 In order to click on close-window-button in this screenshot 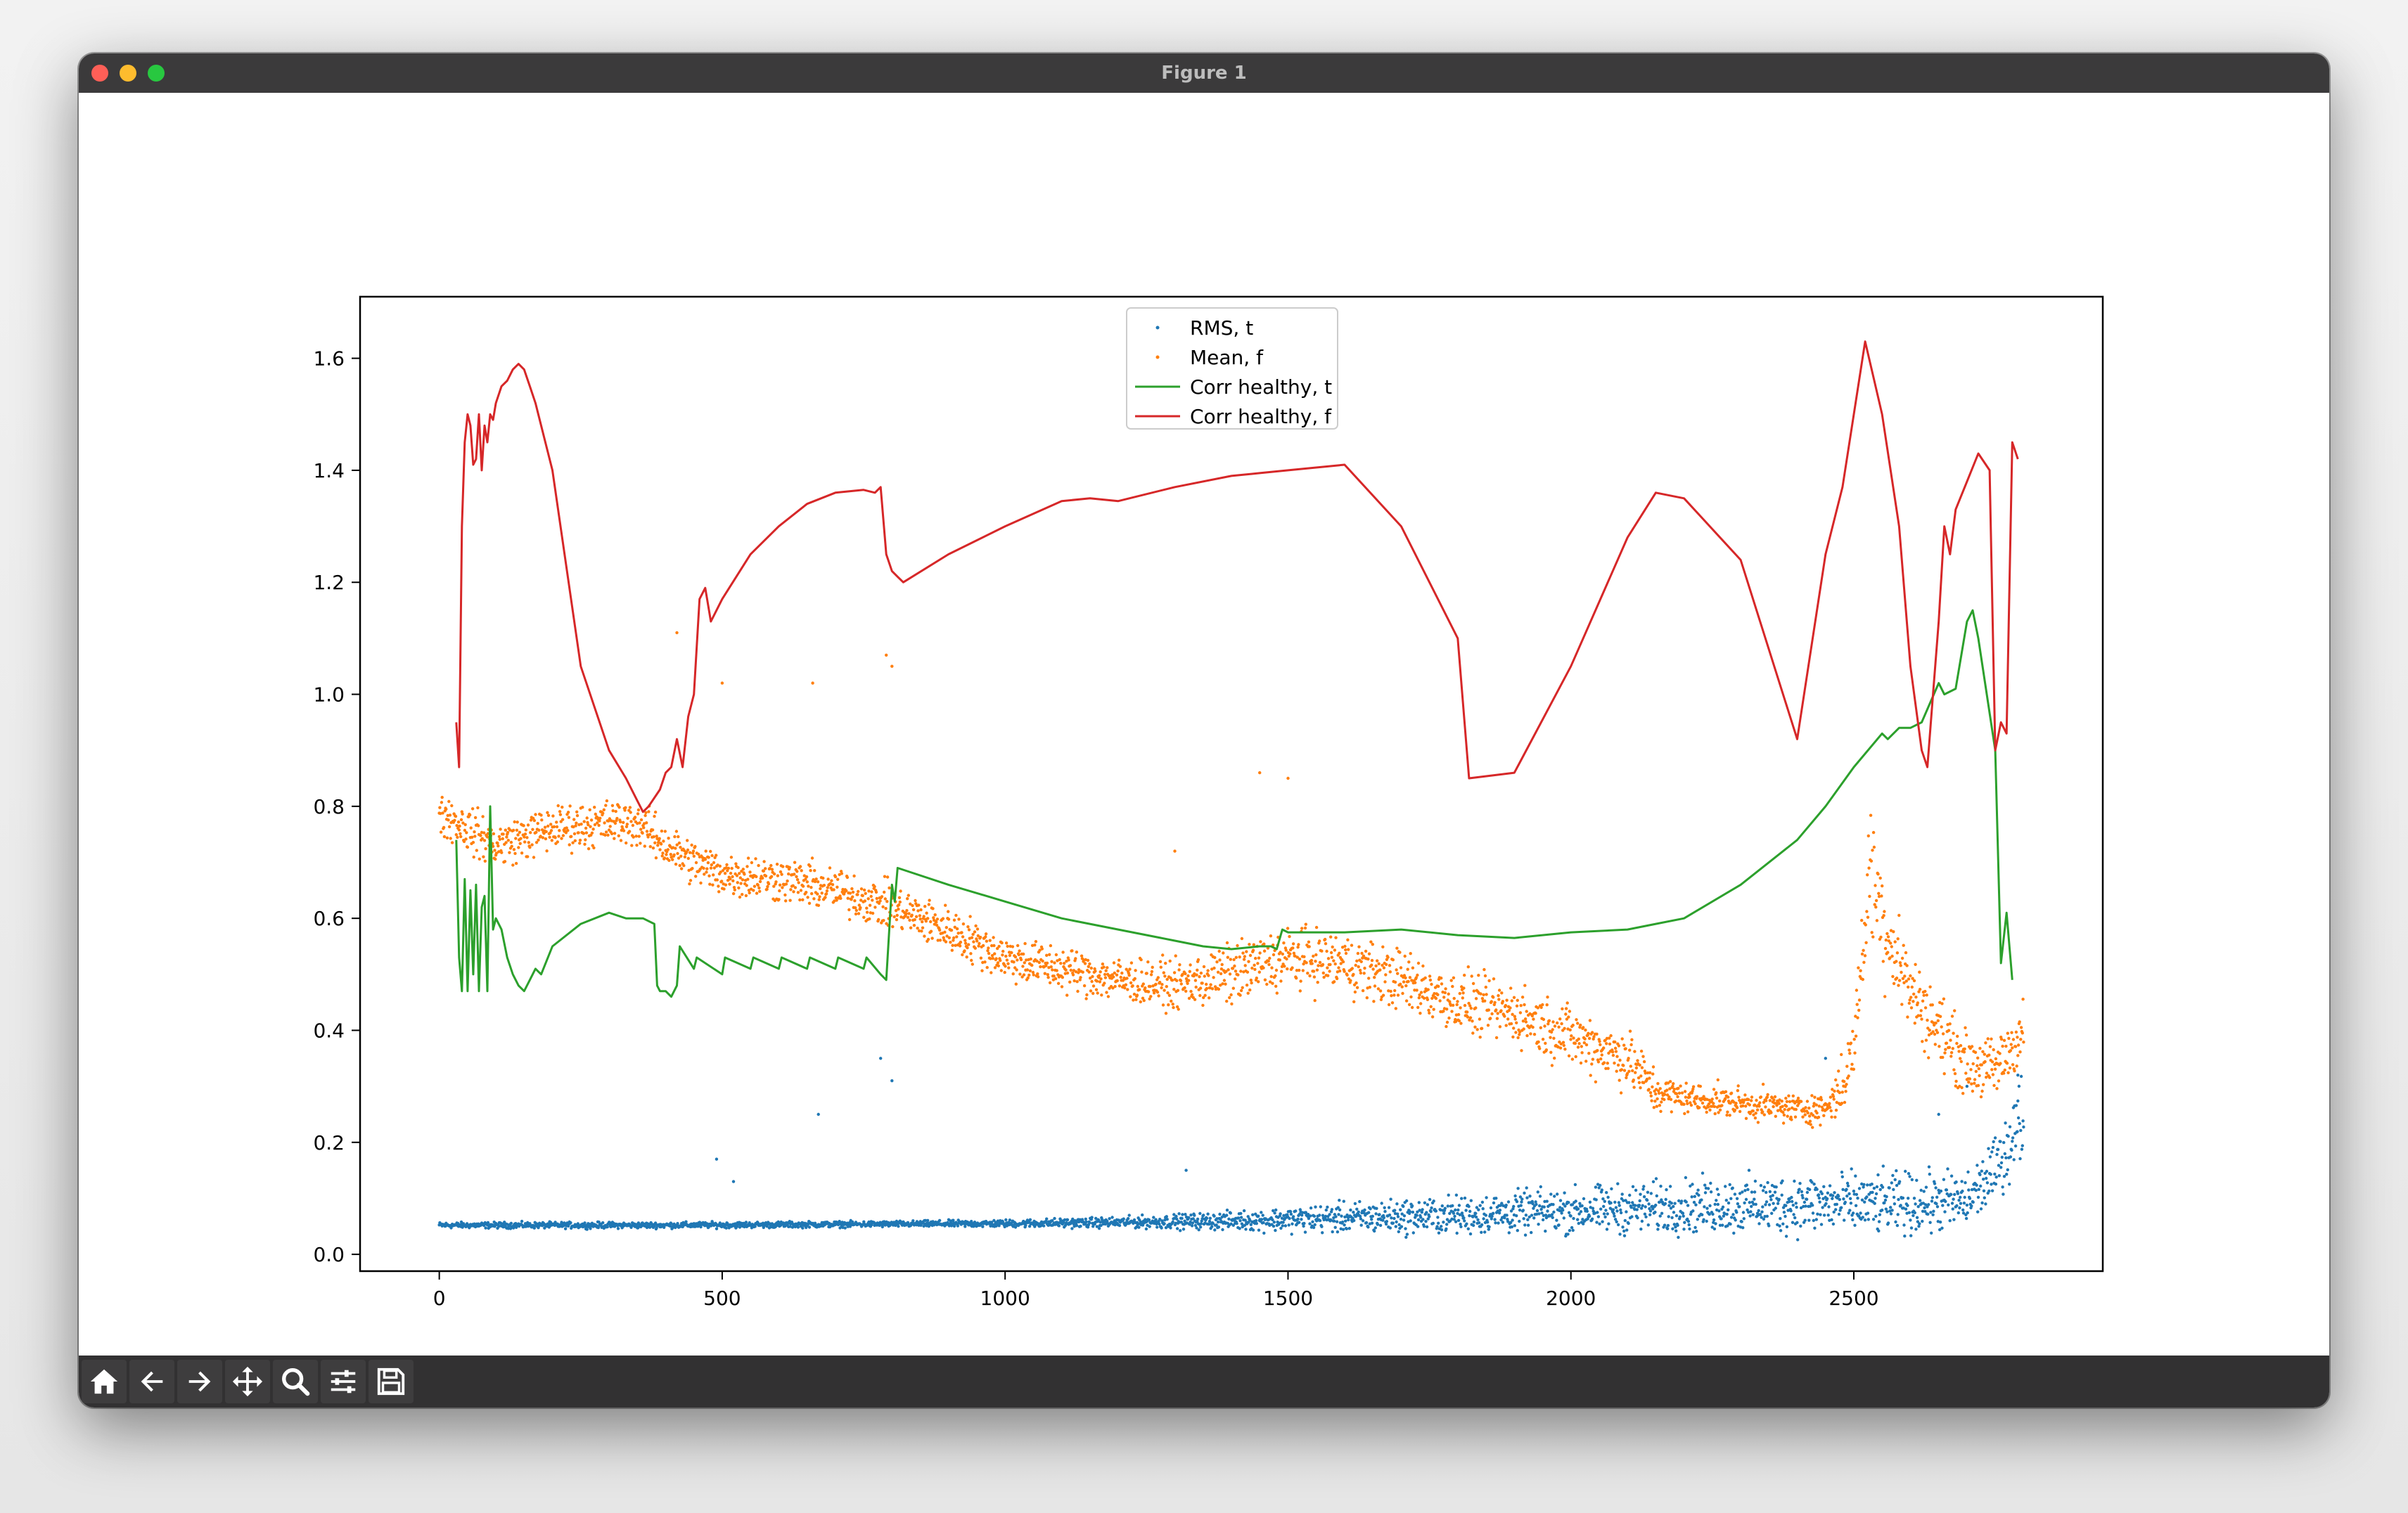, I will do `click(99, 73)`.